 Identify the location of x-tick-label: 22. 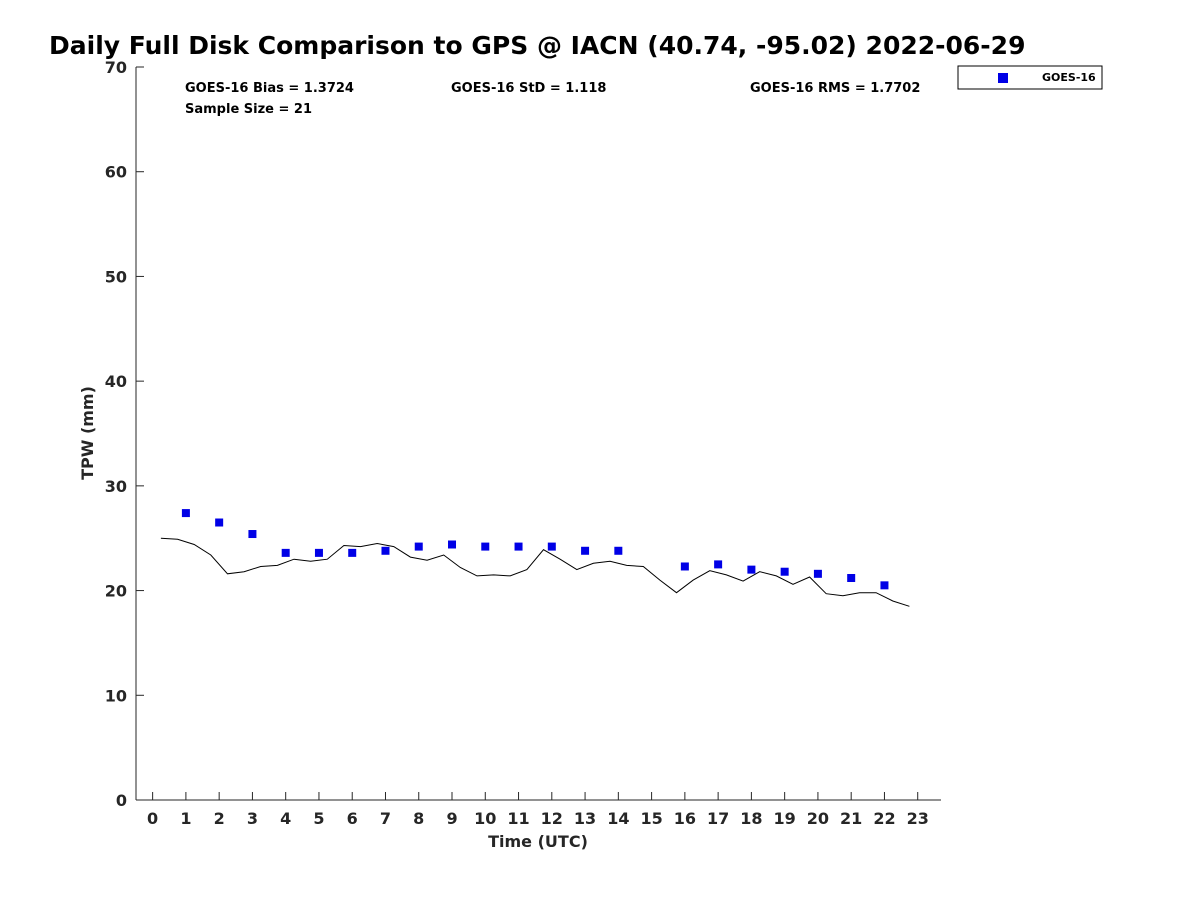
(884, 818).